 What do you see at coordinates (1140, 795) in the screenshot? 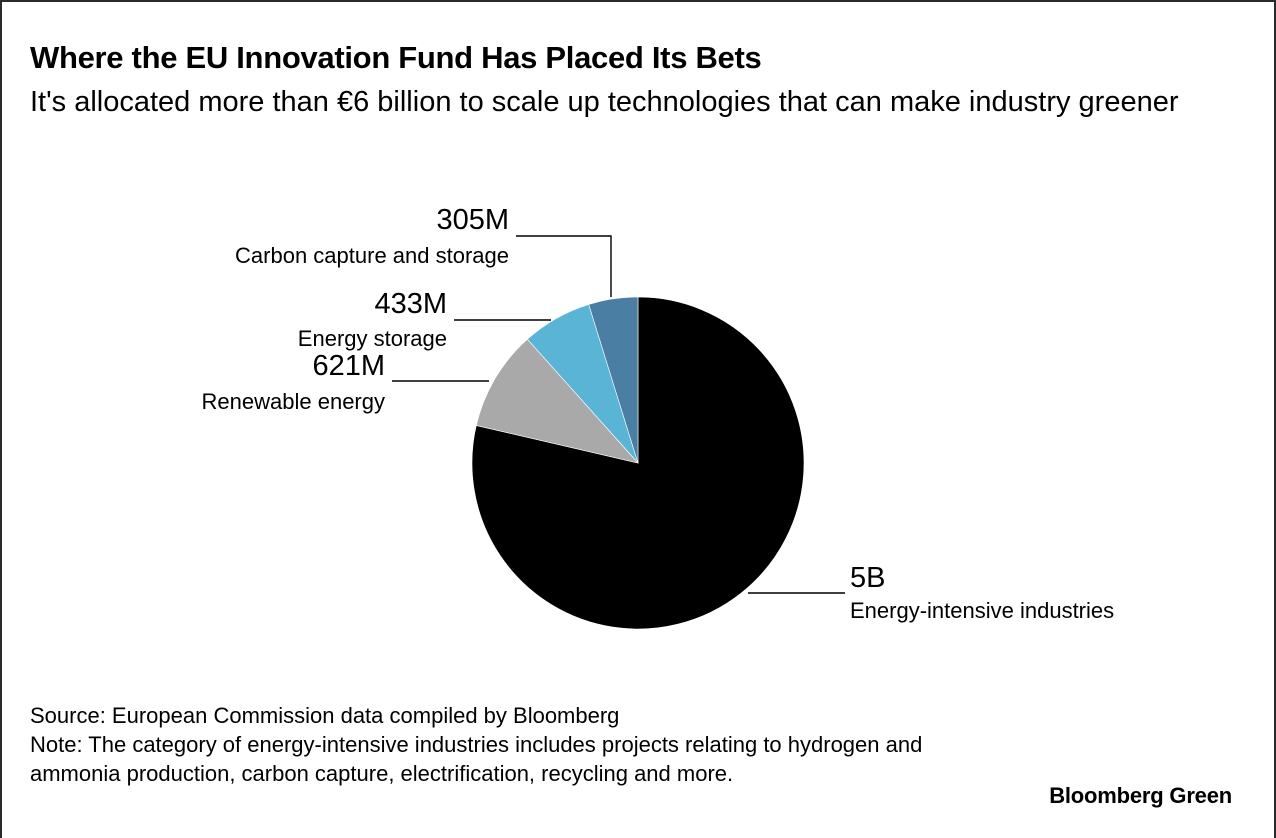
I see `brand-logo: Bloomberg Green` at bounding box center [1140, 795].